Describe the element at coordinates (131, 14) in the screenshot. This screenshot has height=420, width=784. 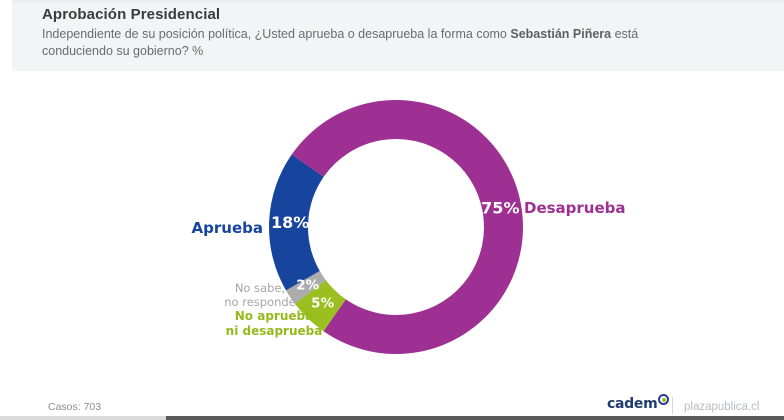
I see `page-title: Aprobación Presidencial` at that location.